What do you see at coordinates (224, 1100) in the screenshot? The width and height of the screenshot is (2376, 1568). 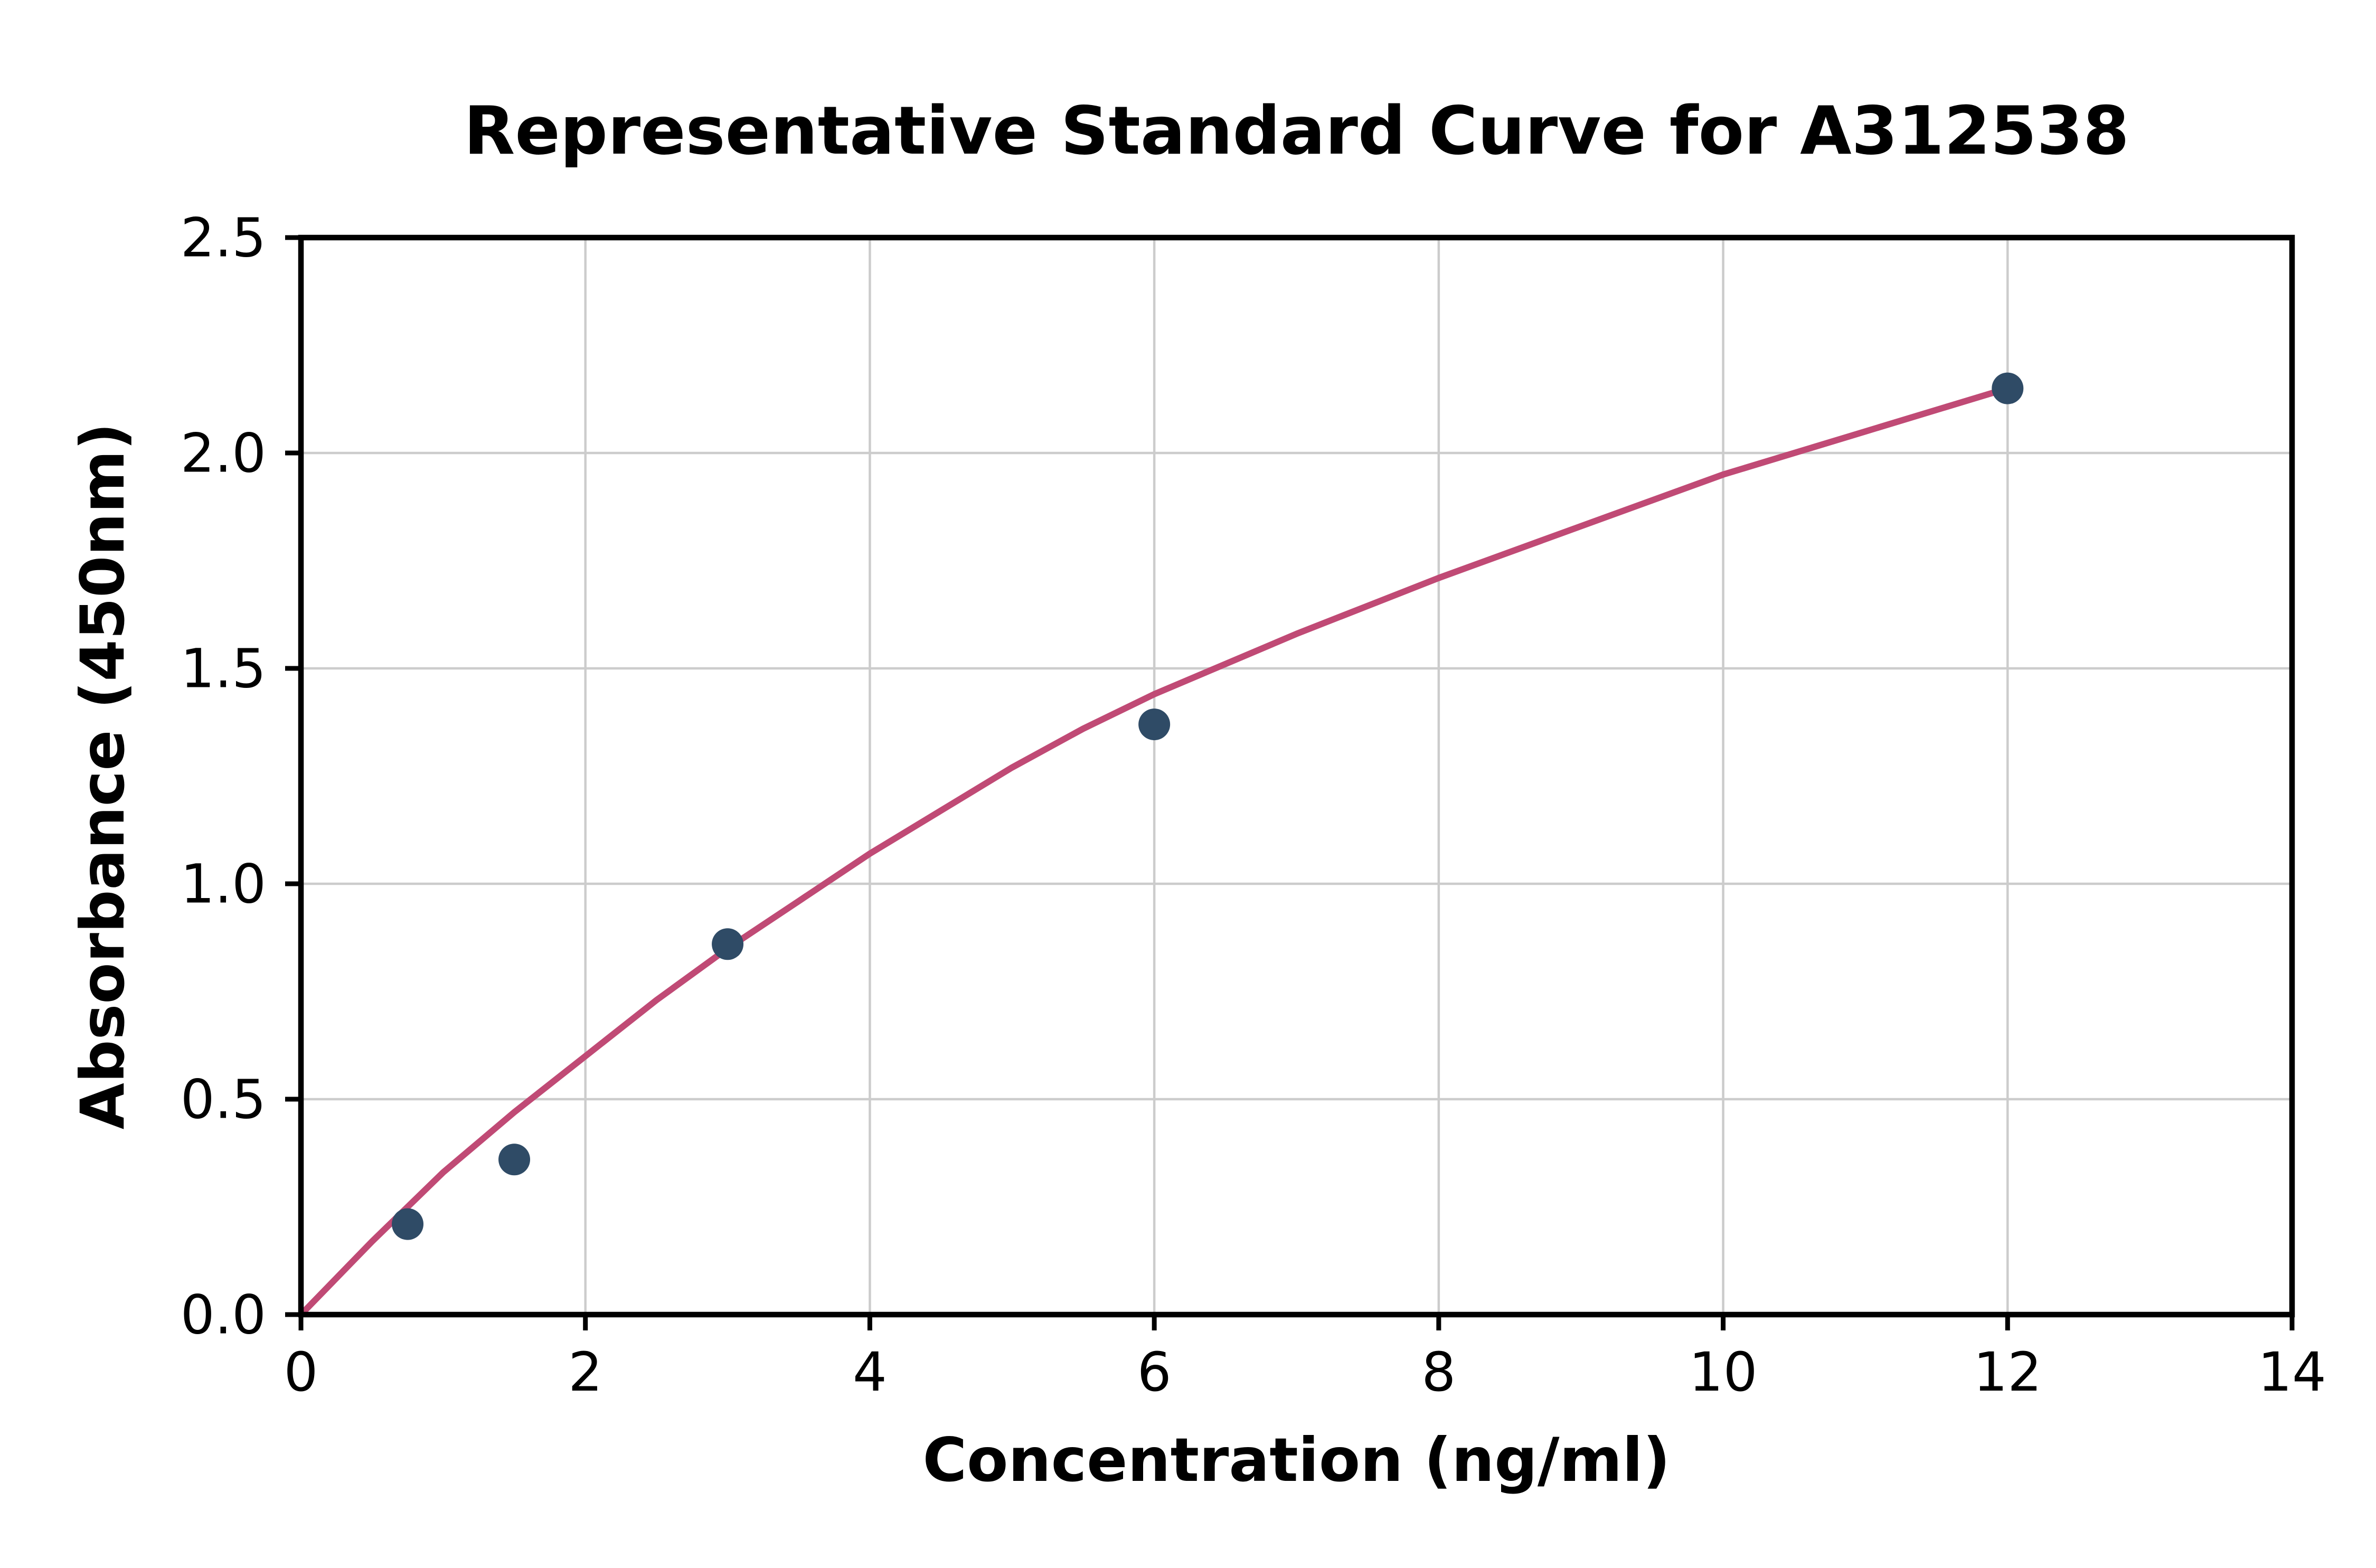 I see `y-tick-label: 0.5` at bounding box center [224, 1100].